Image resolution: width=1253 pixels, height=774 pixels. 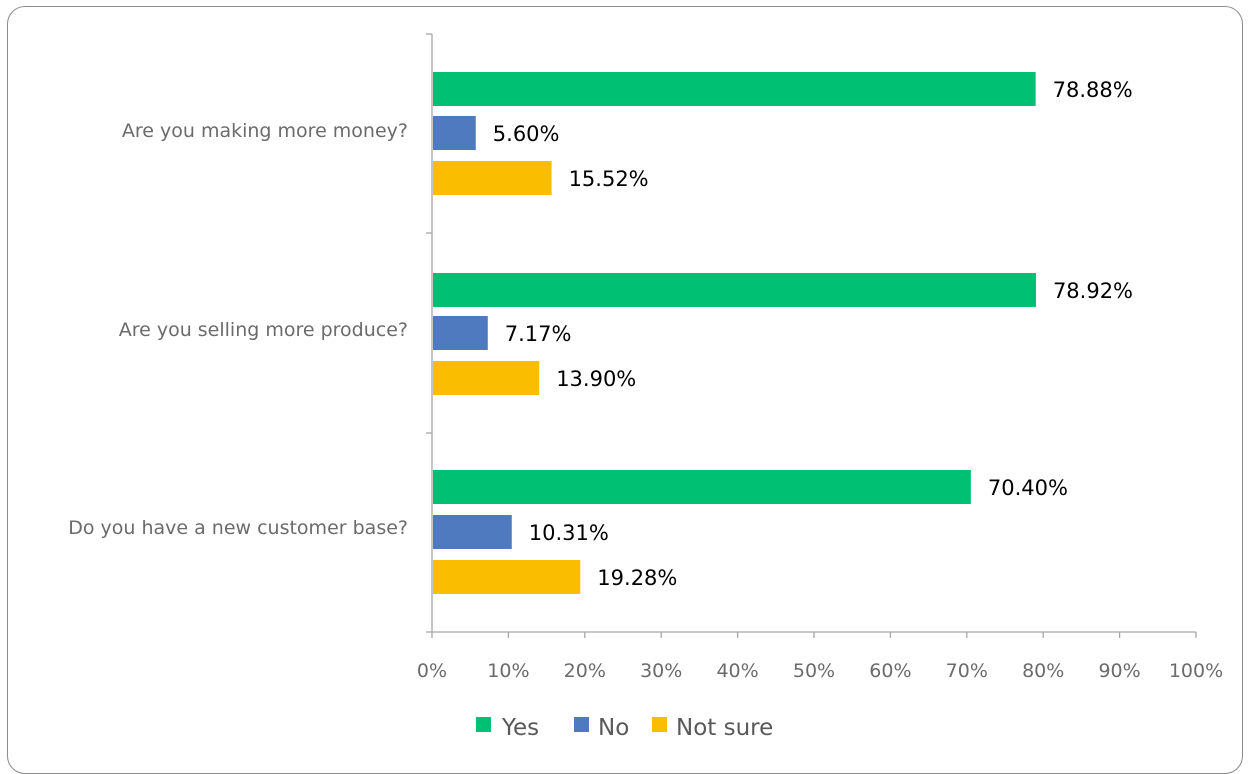 I want to click on category-label: Are you making more money?, so click(x=265, y=131).